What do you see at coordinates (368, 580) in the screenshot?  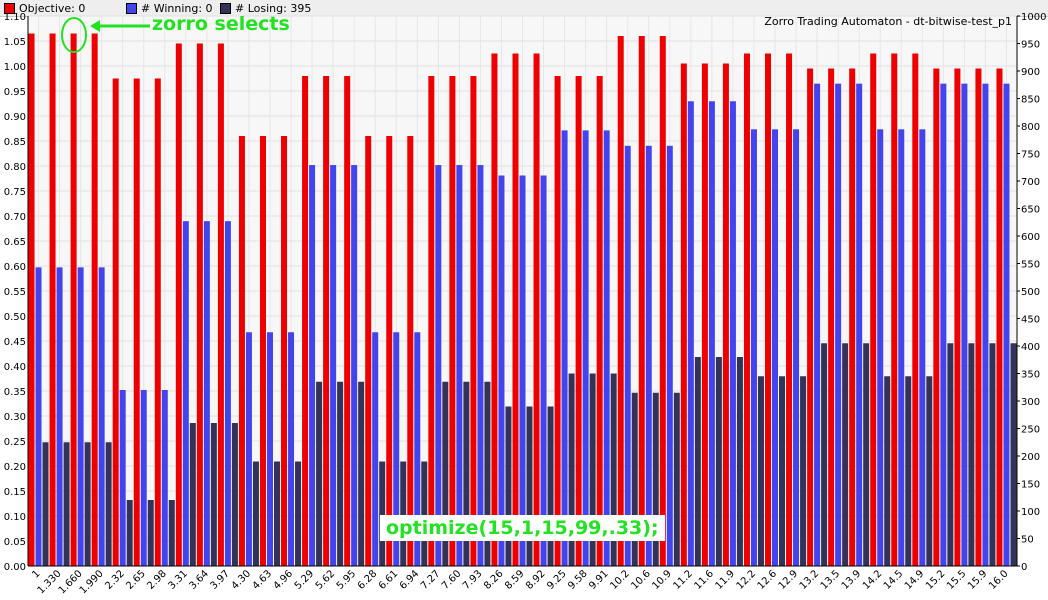 I see `x-tick-label: 6.28` at bounding box center [368, 580].